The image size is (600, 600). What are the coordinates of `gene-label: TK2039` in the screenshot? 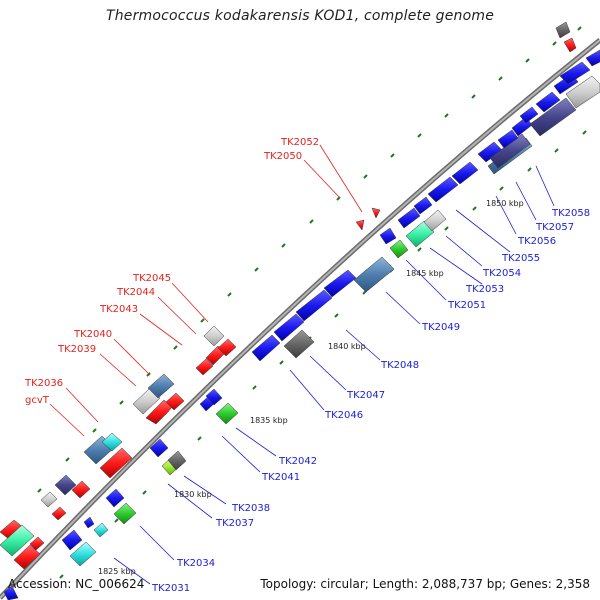 It's located at (76, 349).